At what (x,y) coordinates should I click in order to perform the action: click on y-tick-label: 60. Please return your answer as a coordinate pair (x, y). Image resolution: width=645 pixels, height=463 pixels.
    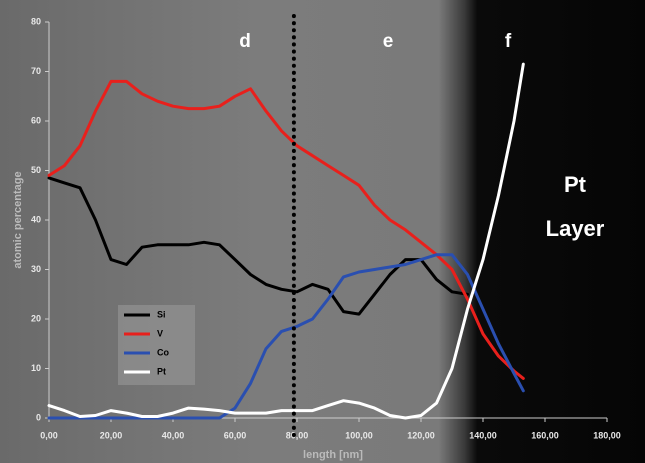
    Looking at the image, I should click on (36, 120).